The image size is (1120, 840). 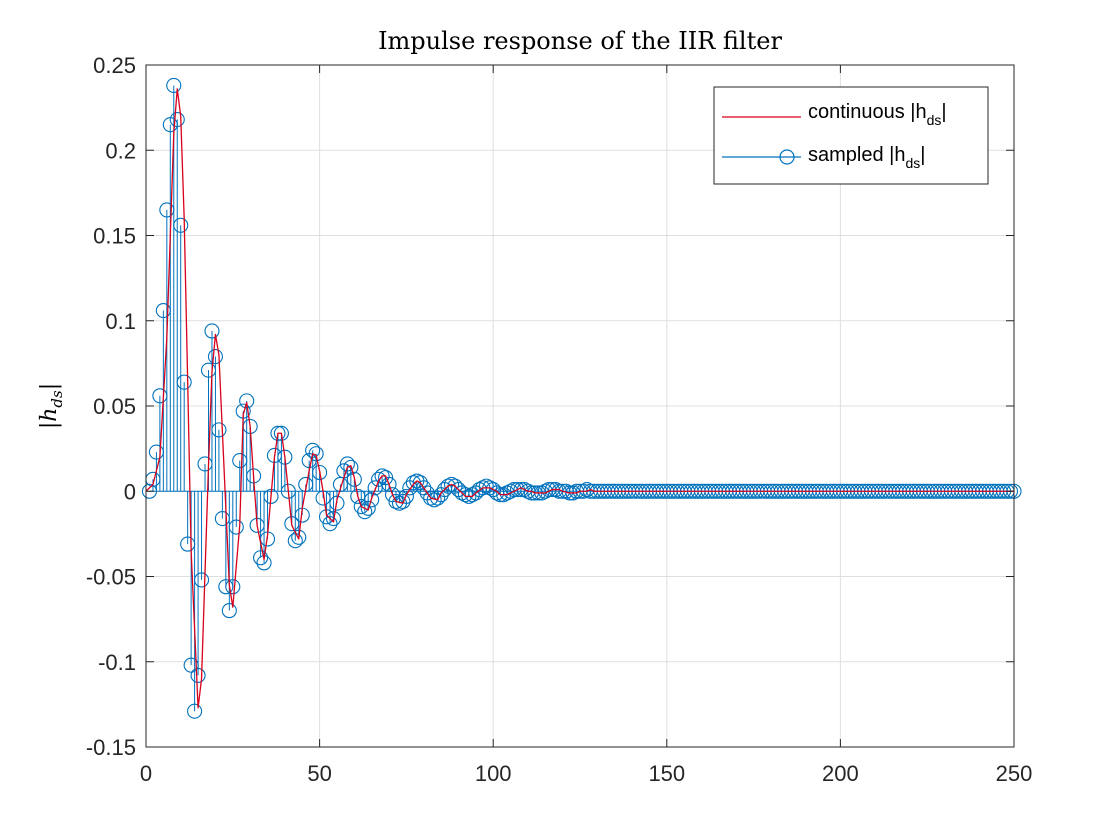 What do you see at coordinates (57, 399) in the screenshot?
I see `y-axis-label-sub: ds` at bounding box center [57, 399].